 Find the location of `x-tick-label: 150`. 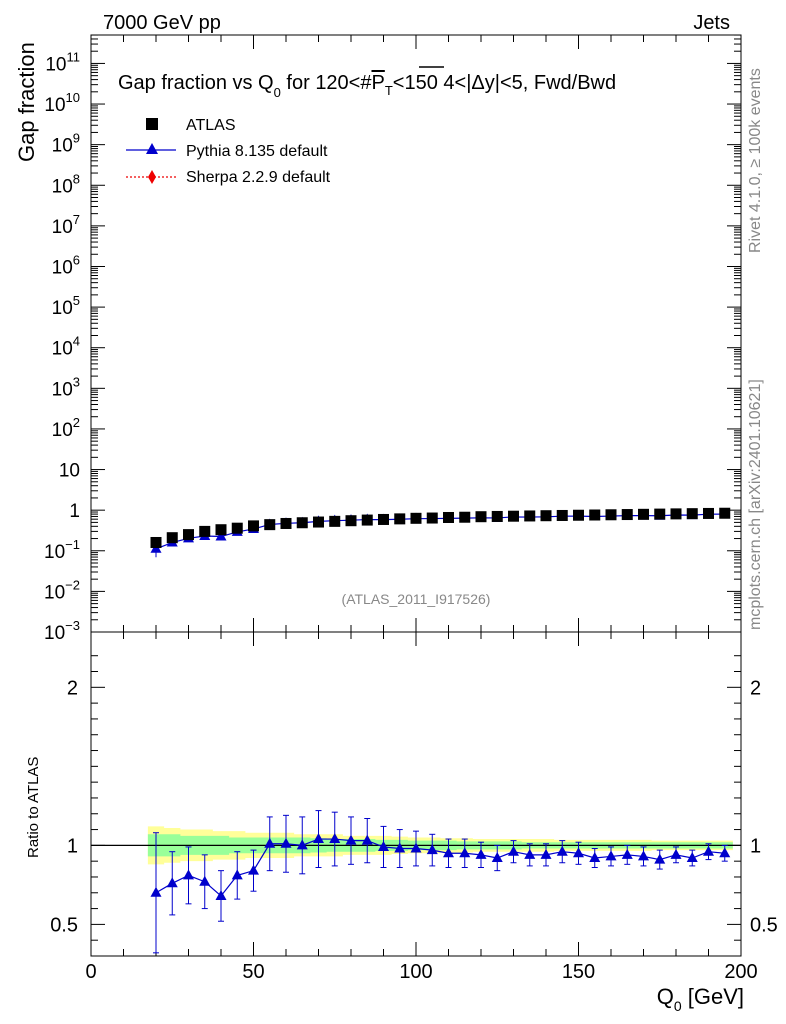

x-tick-label: 150 is located at coordinates (578, 972).